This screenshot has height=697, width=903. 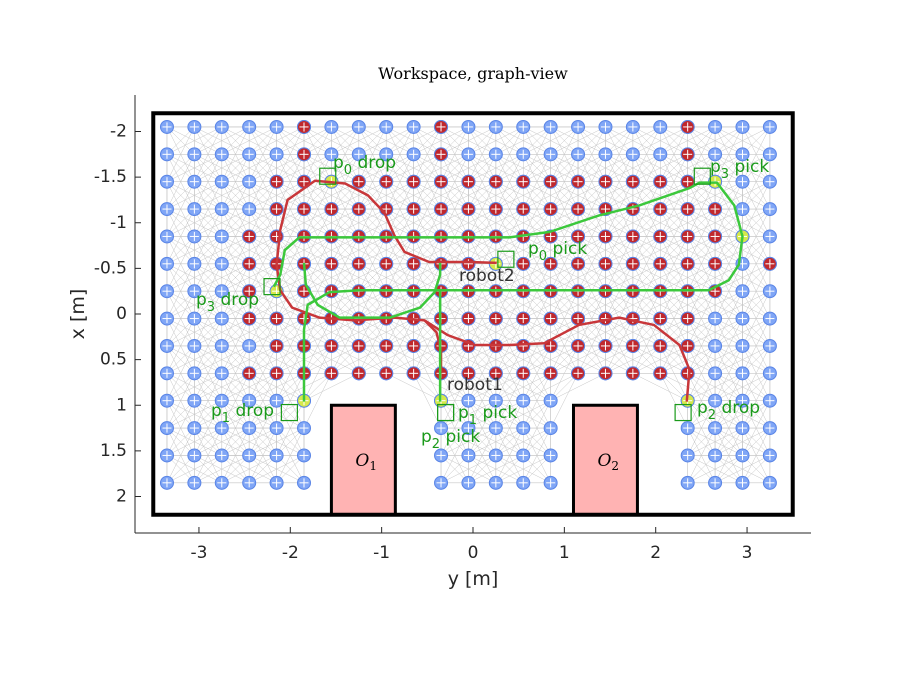 What do you see at coordinates (113, 360) in the screenshot?
I see `y-tick-label: 0.5` at bounding box center [113, 360].